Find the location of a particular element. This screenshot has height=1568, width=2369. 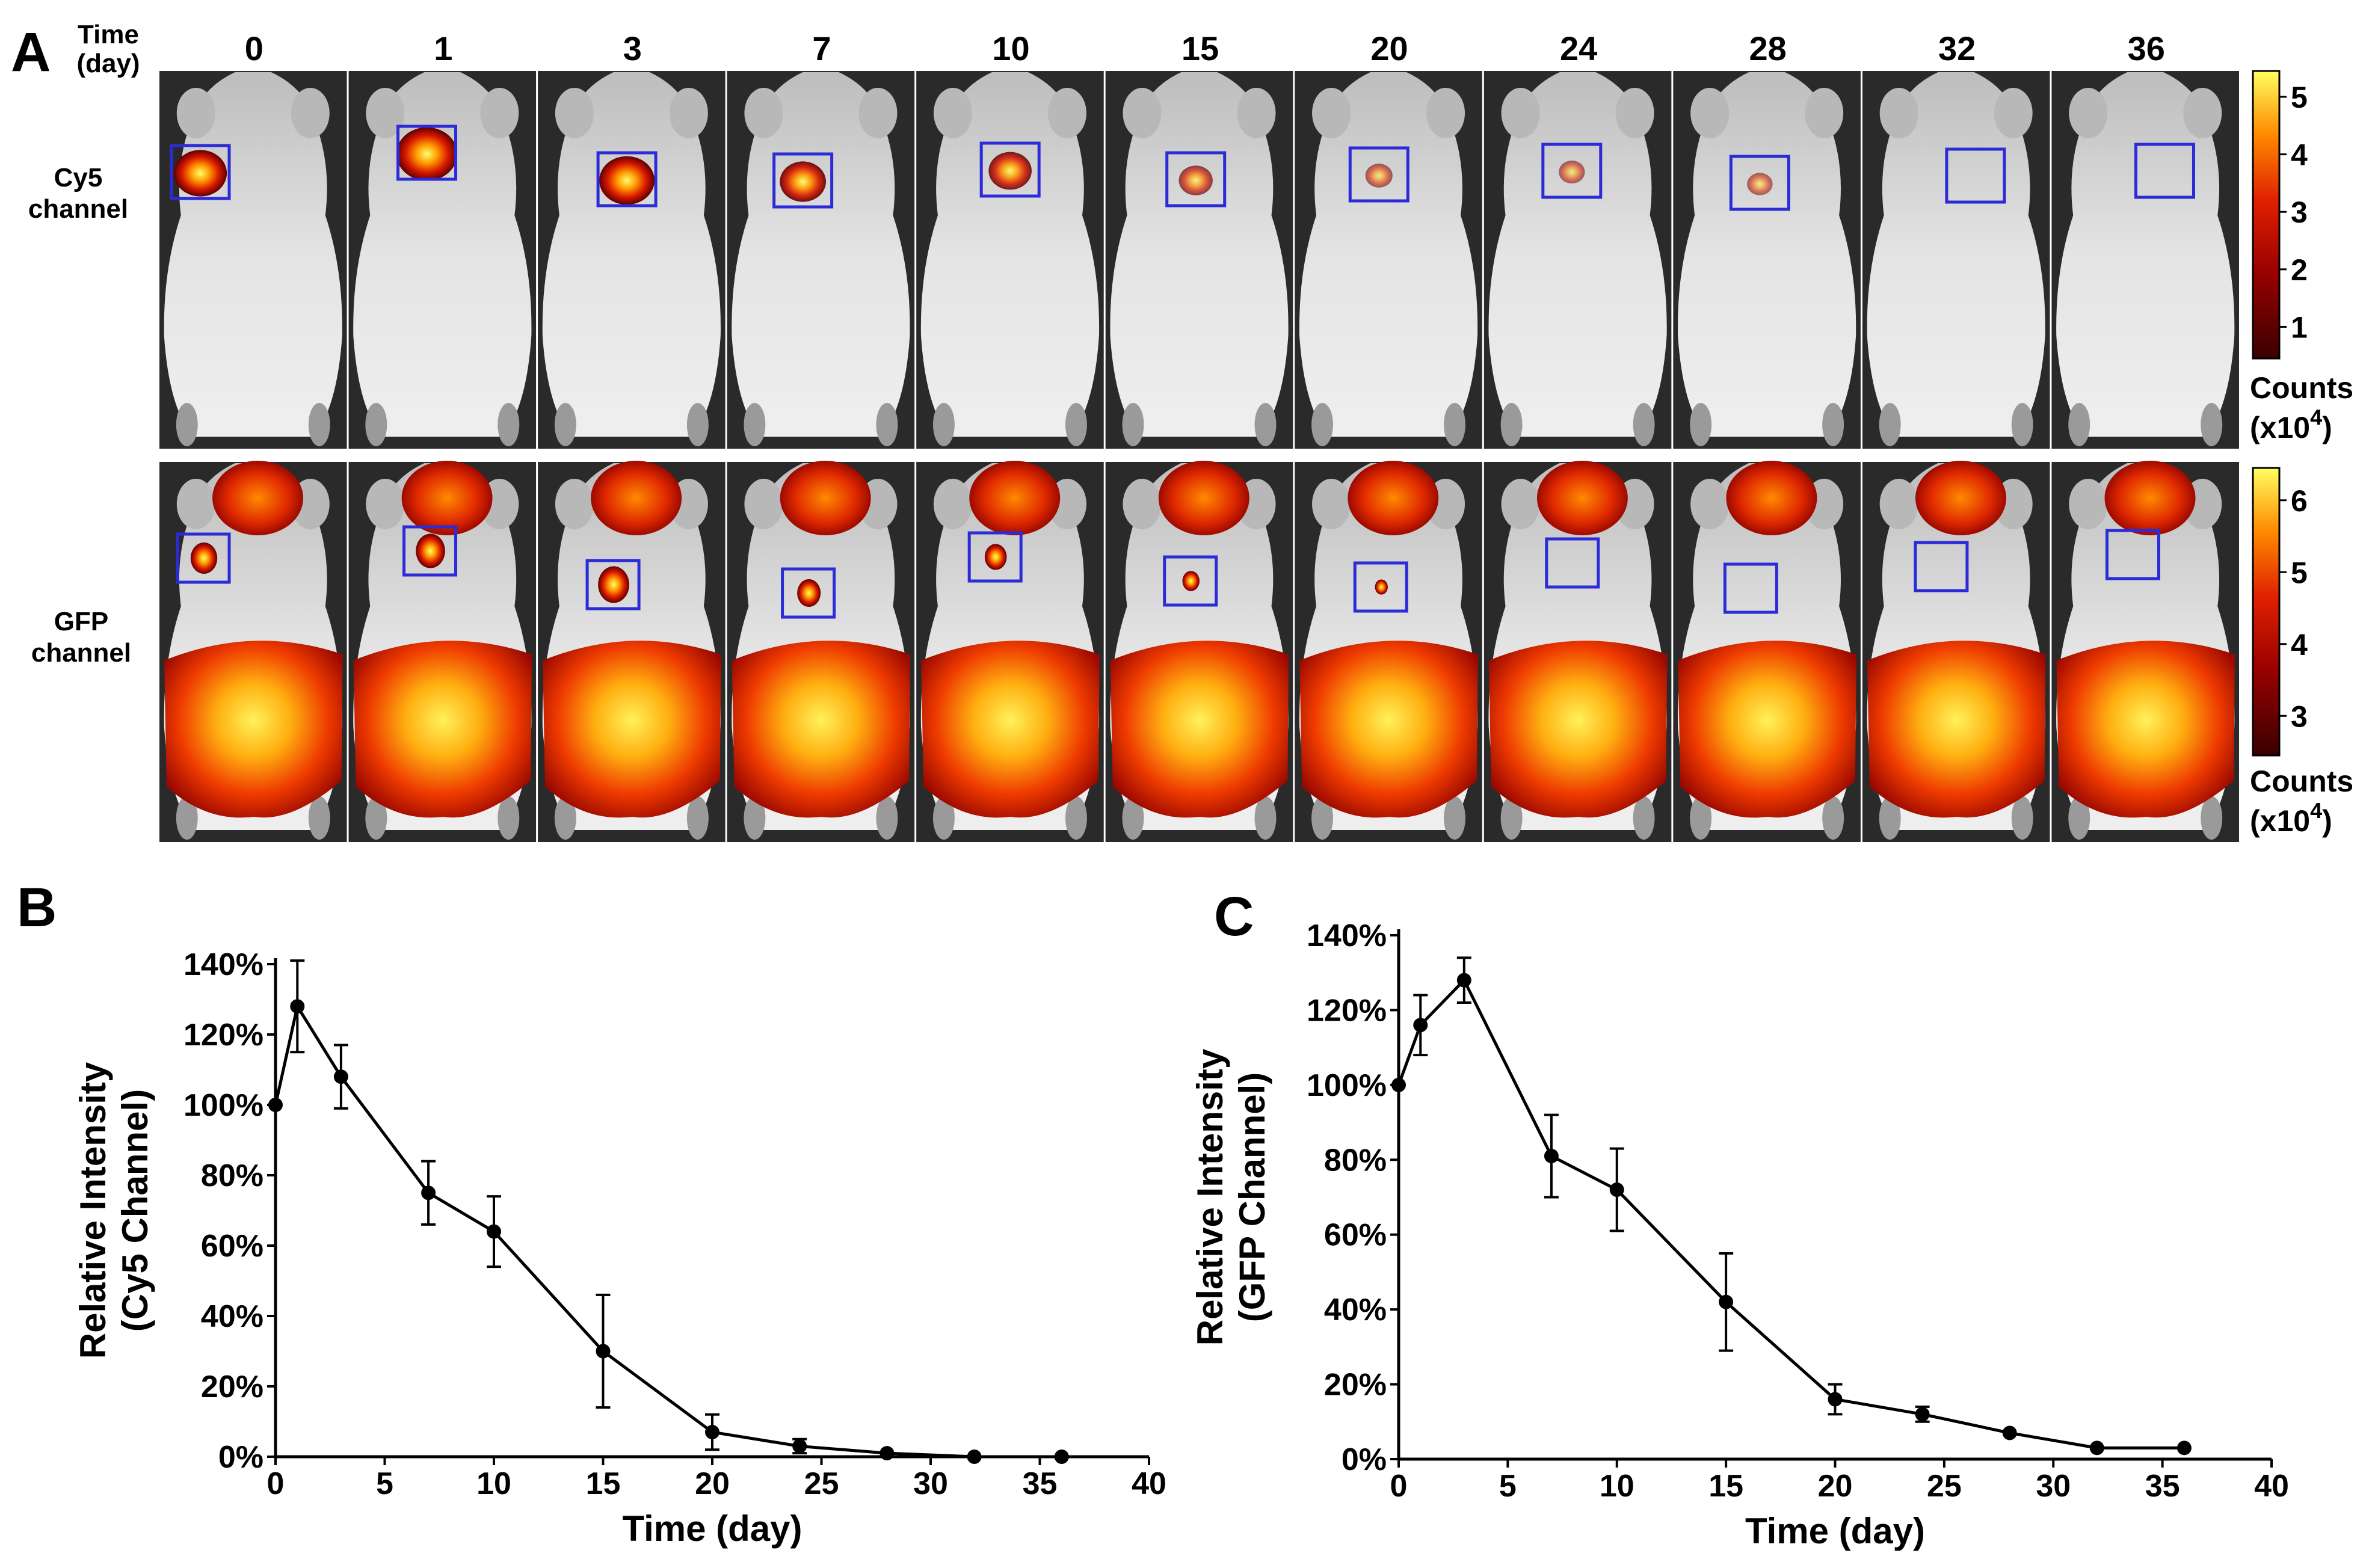

y-tick-label: 140% is located at coordinates (1347, 936).